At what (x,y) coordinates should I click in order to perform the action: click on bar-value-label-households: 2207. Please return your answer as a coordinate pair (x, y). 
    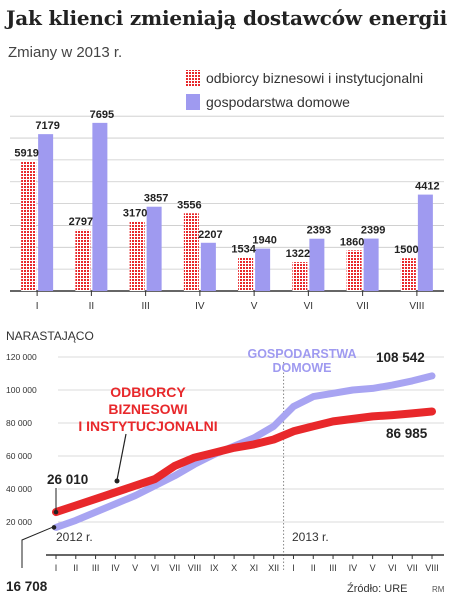
    Looking at the image, I should click on (210, 235).